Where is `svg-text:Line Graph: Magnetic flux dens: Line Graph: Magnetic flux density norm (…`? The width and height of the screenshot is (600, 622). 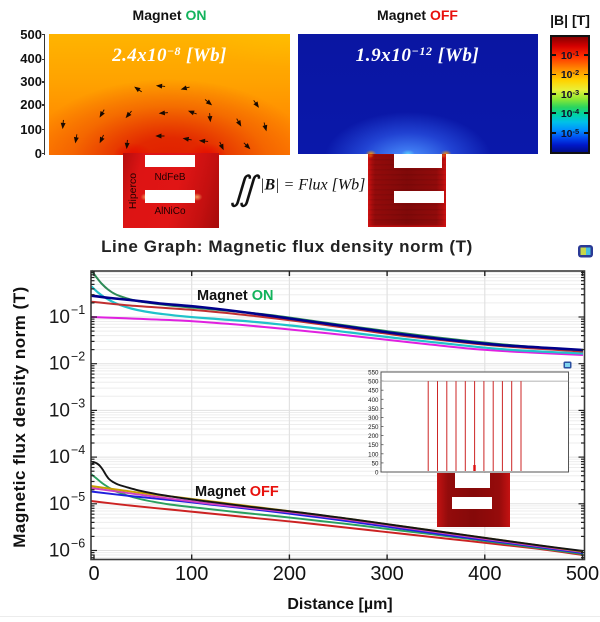 svg-text:Line Graph: Magnetic flux dens: Line Graph: Magnetic flux density norm (… is located at coordinates (287, 246).